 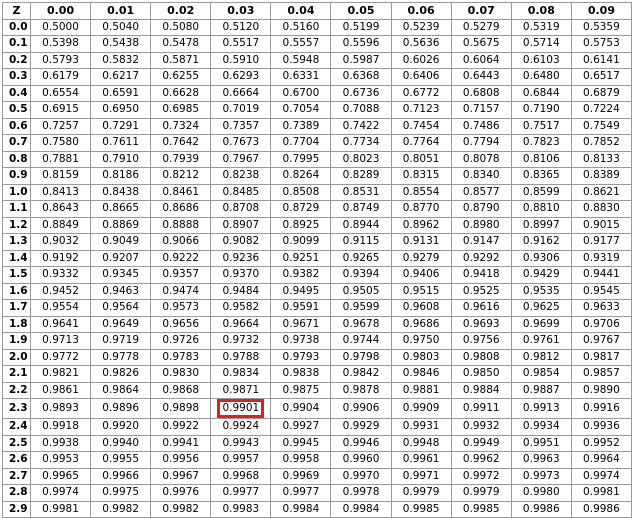 What do you see at coordinates (421, 374) in the screenshot?
I see `table-cell: 0.9846` at bounding box center [421, 374].